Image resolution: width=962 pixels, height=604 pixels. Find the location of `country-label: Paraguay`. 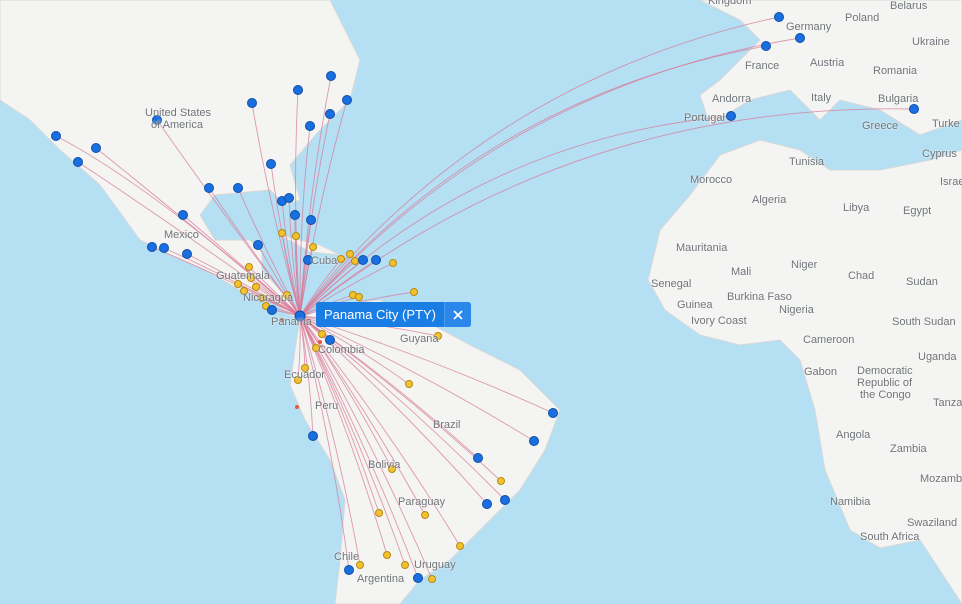

country-label: Paraguay is located at coordinates (422, 502).